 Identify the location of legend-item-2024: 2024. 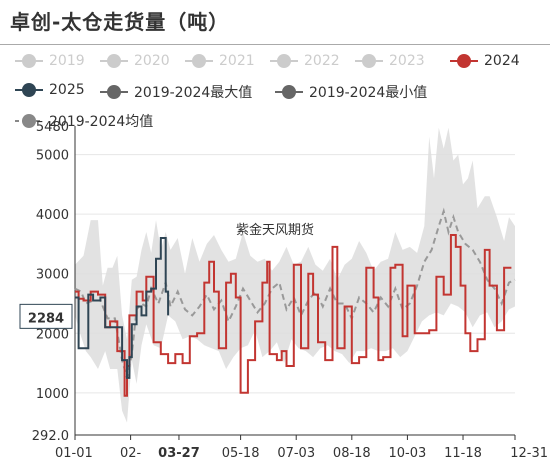
(485, 61).